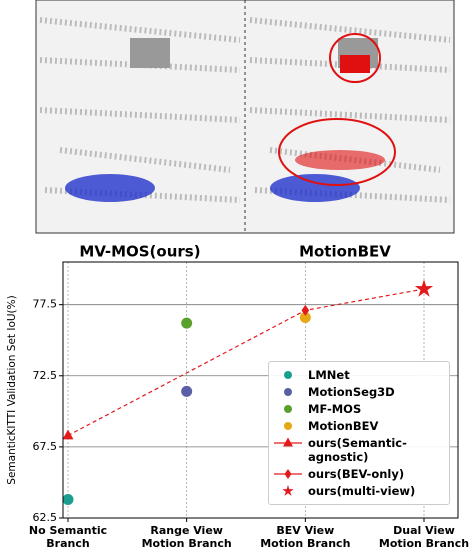 This screenshot has width=474, height=551. What do you see at coordinates (186, 537) in the screenshot?
I see `x-tick-label: Range View Motion Branch` at bounding box center [186, 537].